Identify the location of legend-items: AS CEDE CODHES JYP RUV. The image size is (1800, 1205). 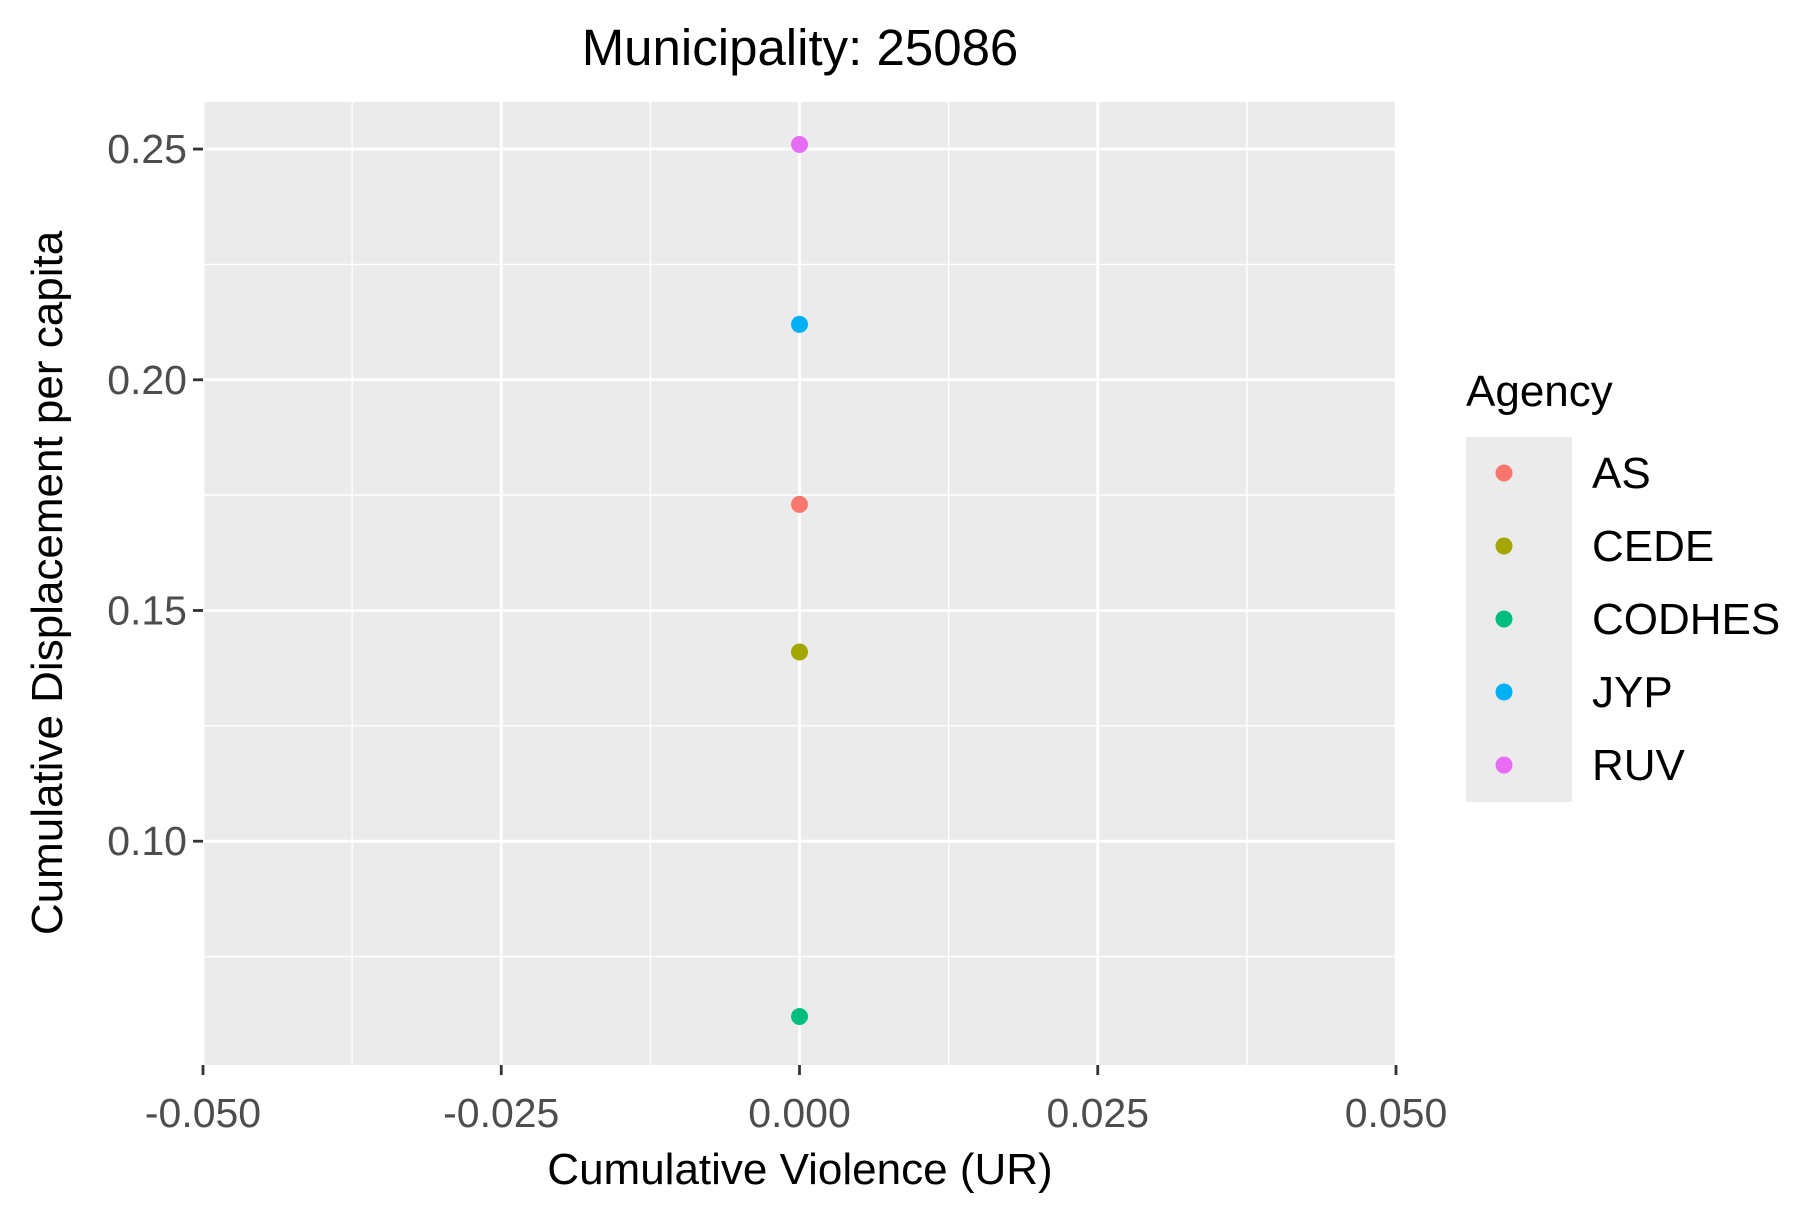
(1637, 619).